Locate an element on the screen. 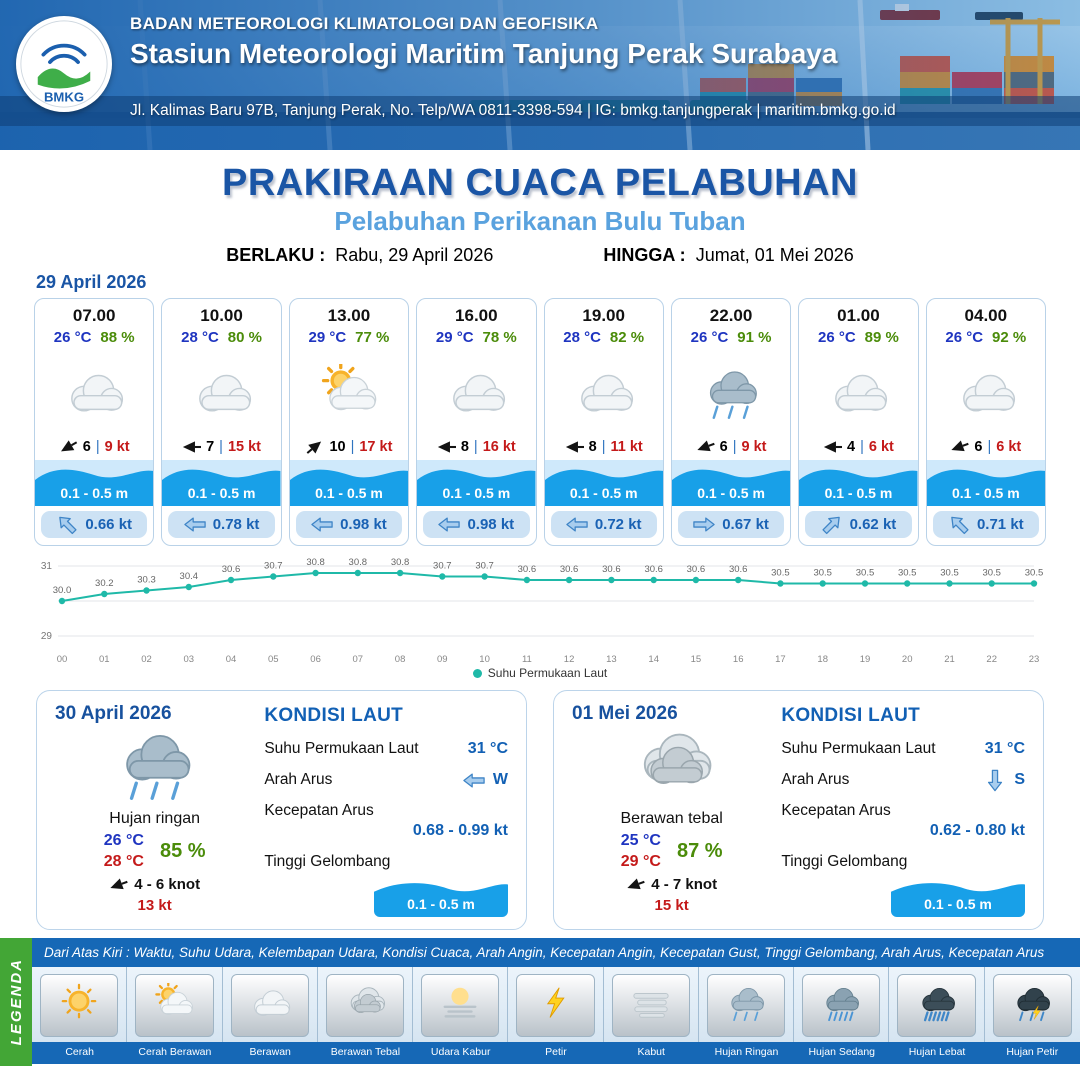 The width and height of the screenshot is (1080, 1080). current-panel: 0.62 kt is located at coordinates (858, 524).